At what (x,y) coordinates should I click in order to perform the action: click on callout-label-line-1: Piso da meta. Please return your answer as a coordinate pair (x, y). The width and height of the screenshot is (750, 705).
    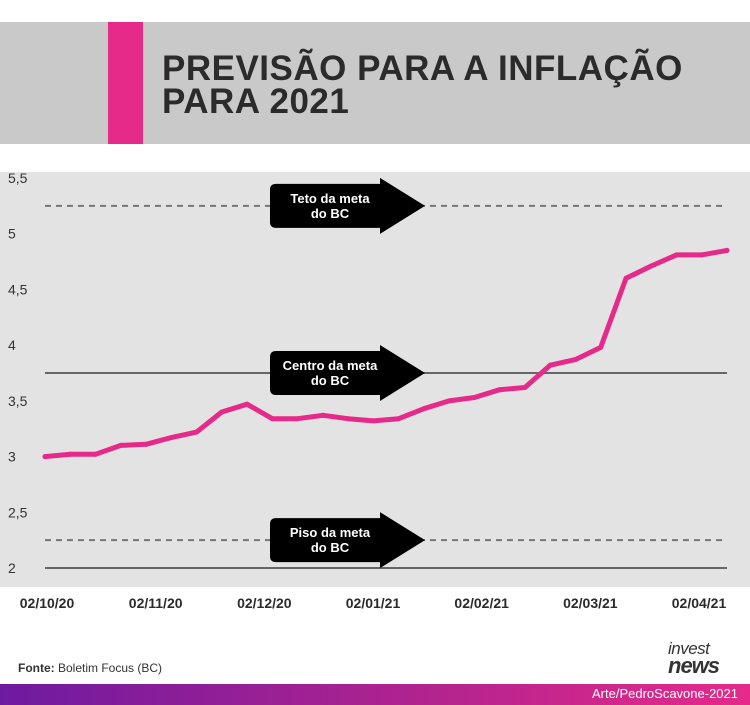
    Looking at the image, I should click on (330, 532).